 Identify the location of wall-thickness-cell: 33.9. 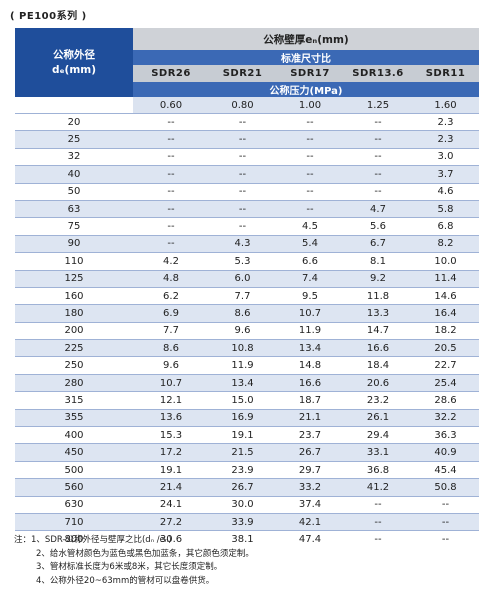
(242, 521).